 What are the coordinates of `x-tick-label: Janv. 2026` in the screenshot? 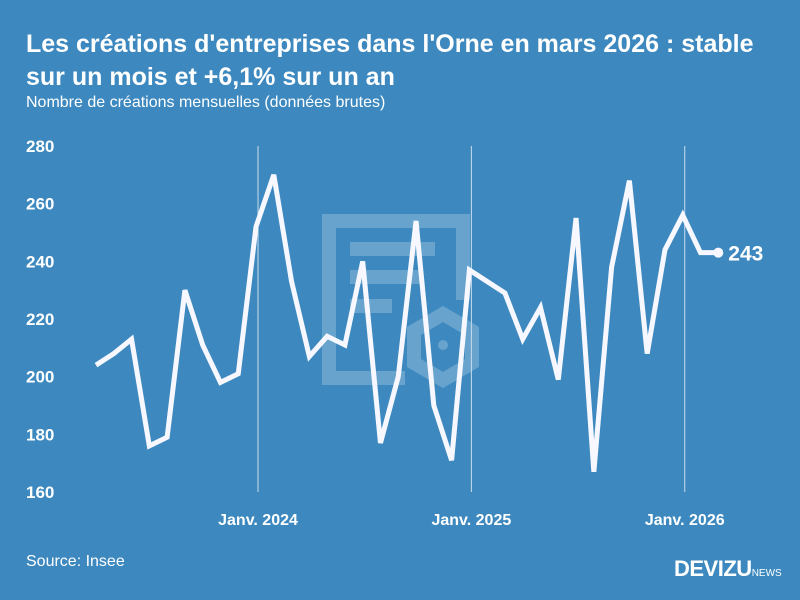 It's located at (685, 520).